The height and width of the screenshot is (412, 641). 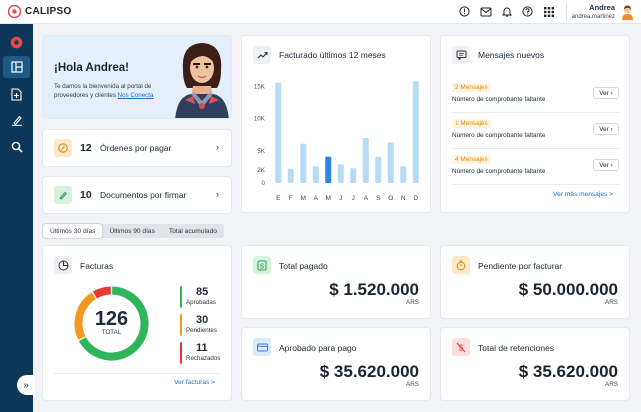 What do you see at coordinates (143, 195) in the screenshot?
I see `documents-label: Documentos por firmar` at bounding box center [143, 195].